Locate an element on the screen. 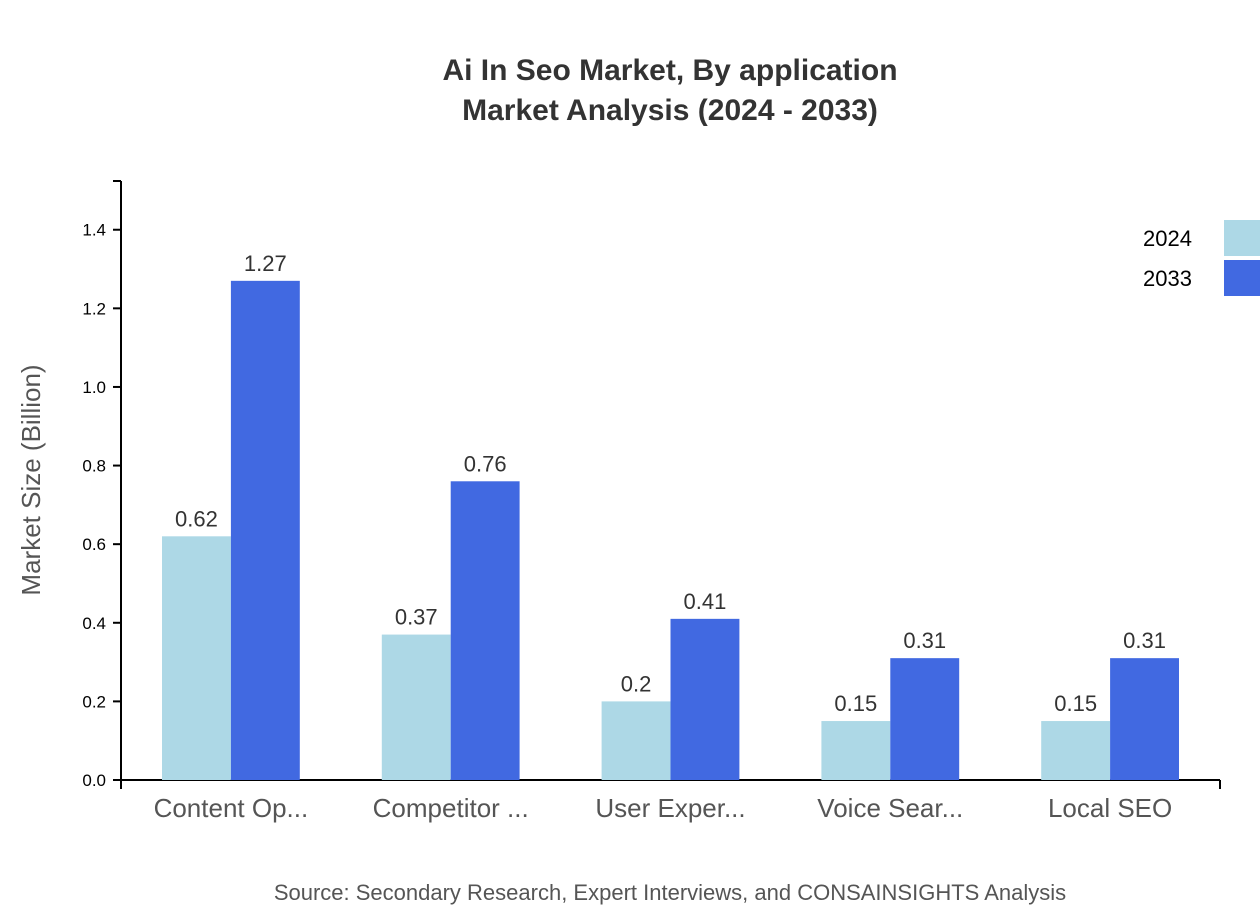  y-axis-label: Market Size (Billion) is located at coordinates (31, 479).